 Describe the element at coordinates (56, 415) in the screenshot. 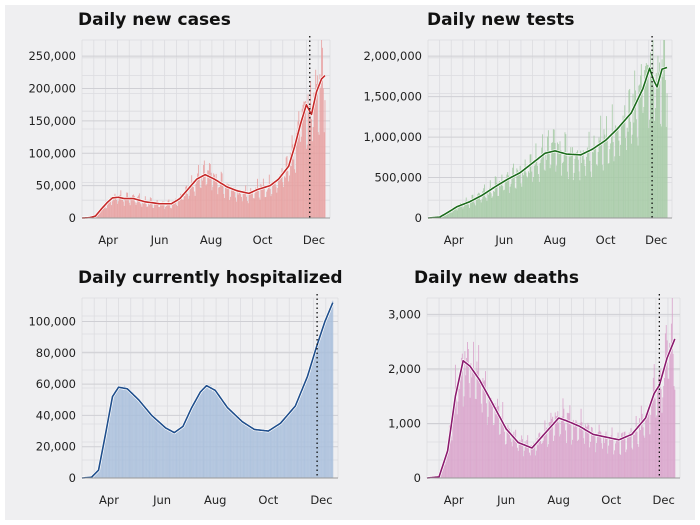

I see `y-tick-label: 40,000` at that location.